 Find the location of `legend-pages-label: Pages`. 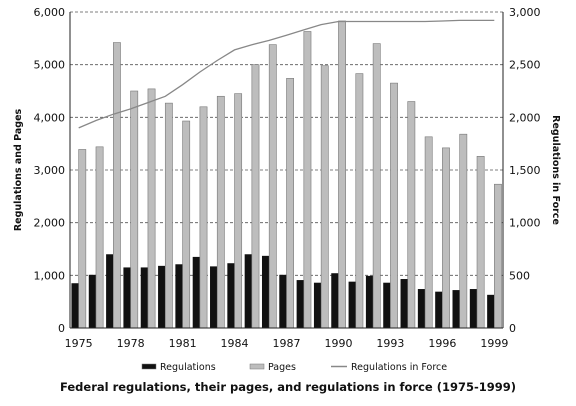

legend-pages-label: Pages is located at coordinates (282, 367).